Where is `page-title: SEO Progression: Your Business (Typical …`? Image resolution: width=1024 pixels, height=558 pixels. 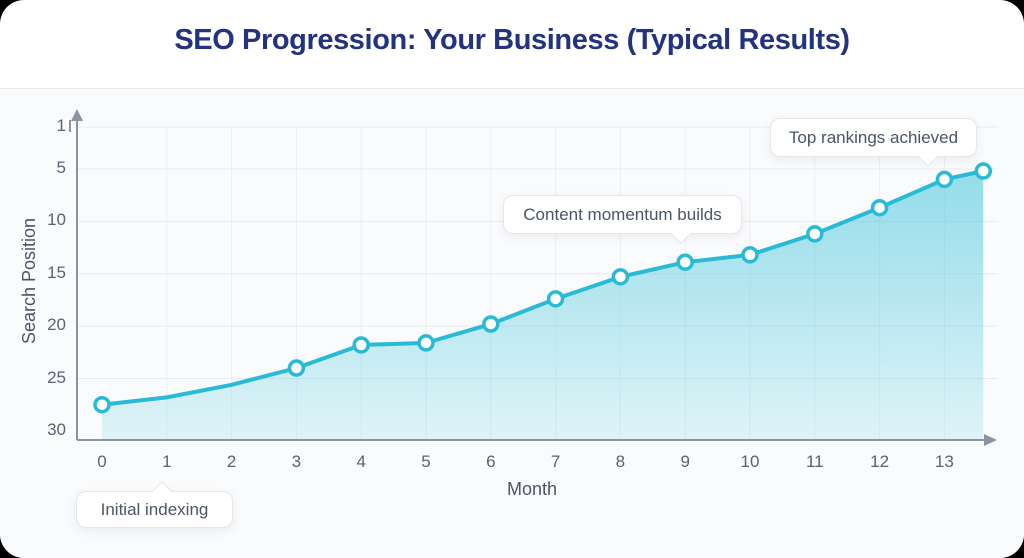
page-title: SEO Progression: Your Business (Typical … is located at coordinates (512, 40).